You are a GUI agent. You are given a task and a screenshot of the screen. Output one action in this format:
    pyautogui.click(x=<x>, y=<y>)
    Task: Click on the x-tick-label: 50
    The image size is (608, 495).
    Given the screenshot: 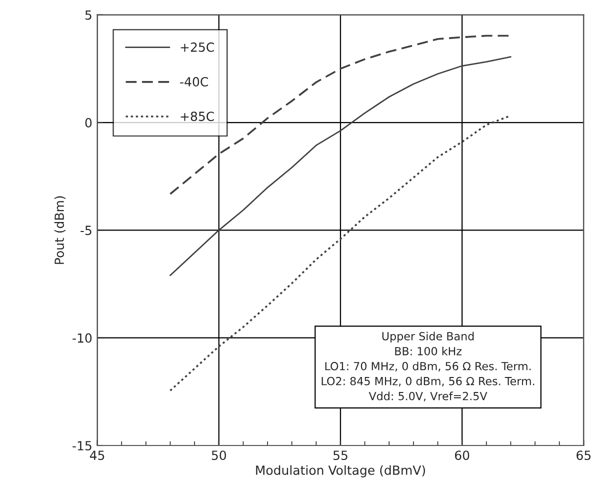 What is the action you would take?
    pyautogui.click(x=219, y=455)
    